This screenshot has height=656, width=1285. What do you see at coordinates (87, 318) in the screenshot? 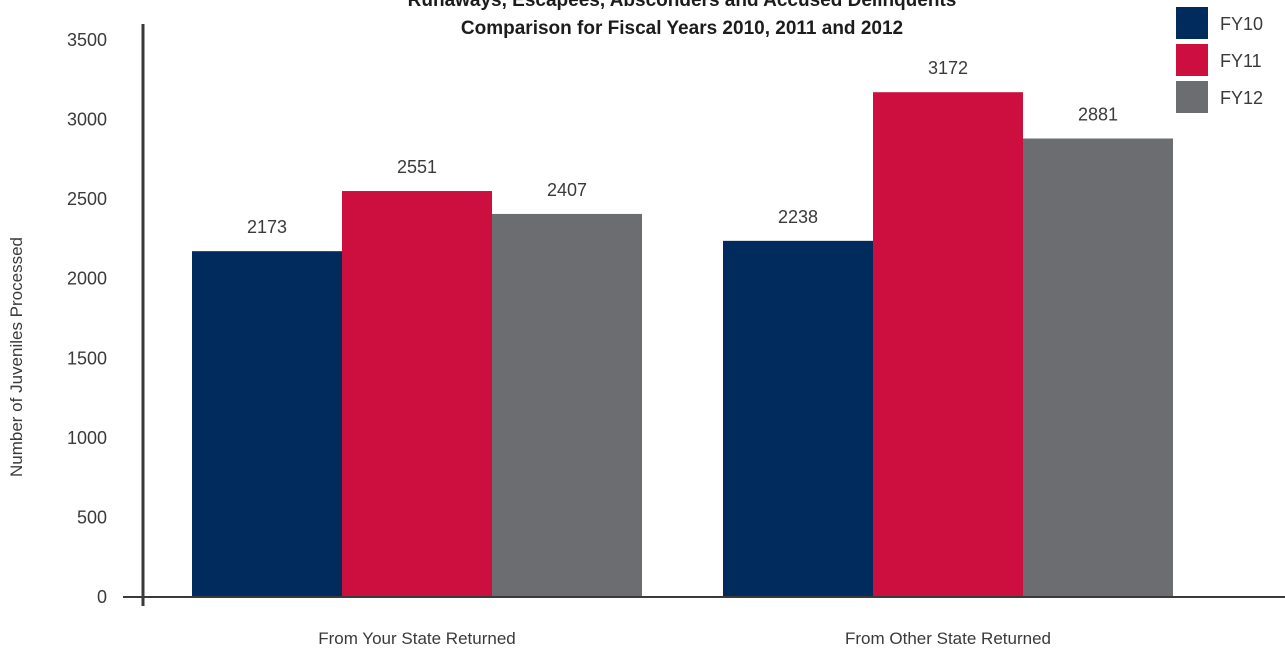
I see `y-axis-ticks: 0 500 1000 1500 2000 2500 3000 3500` at bounding box center [87, 318].